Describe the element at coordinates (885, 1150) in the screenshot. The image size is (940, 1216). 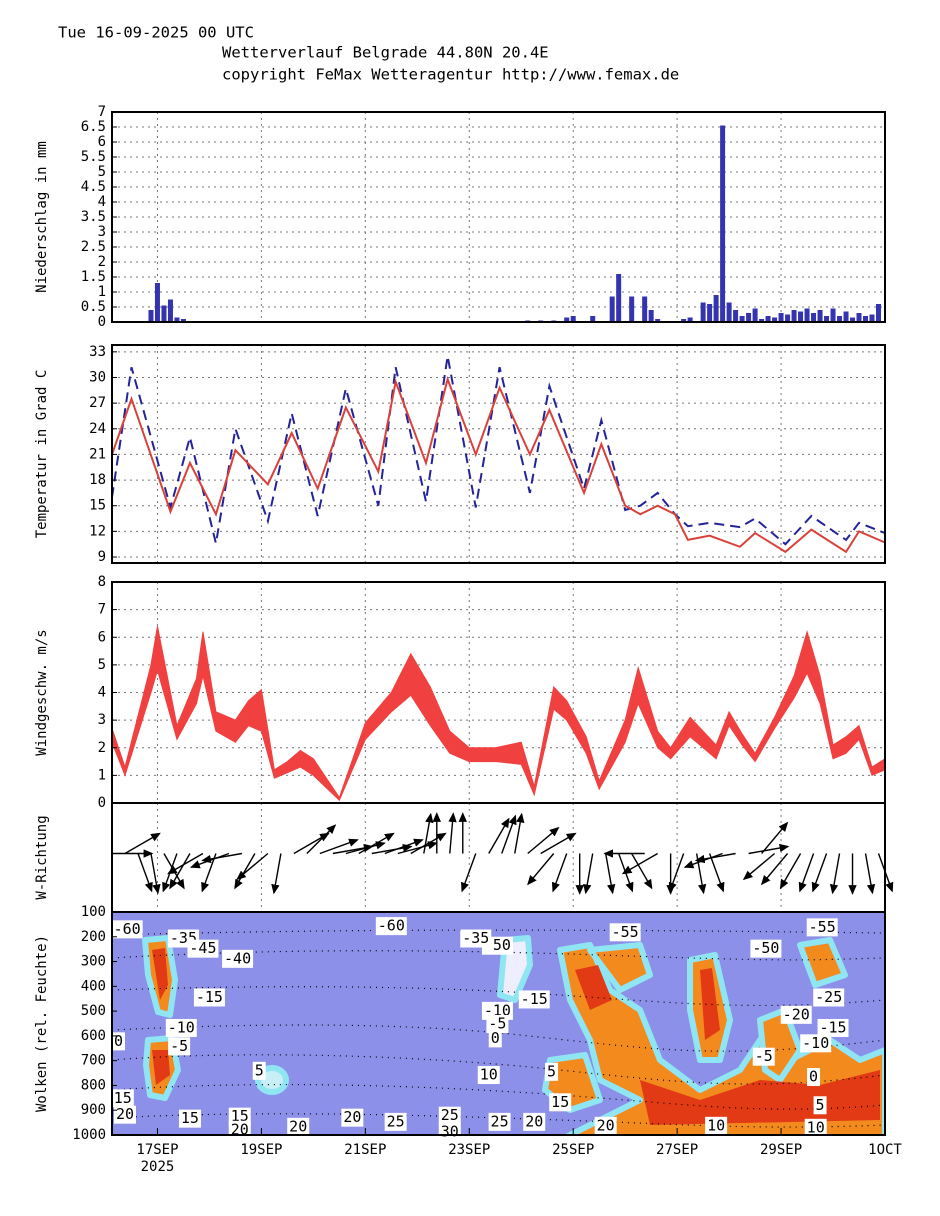
I see `x-tick-label: 1OCT` at that location.